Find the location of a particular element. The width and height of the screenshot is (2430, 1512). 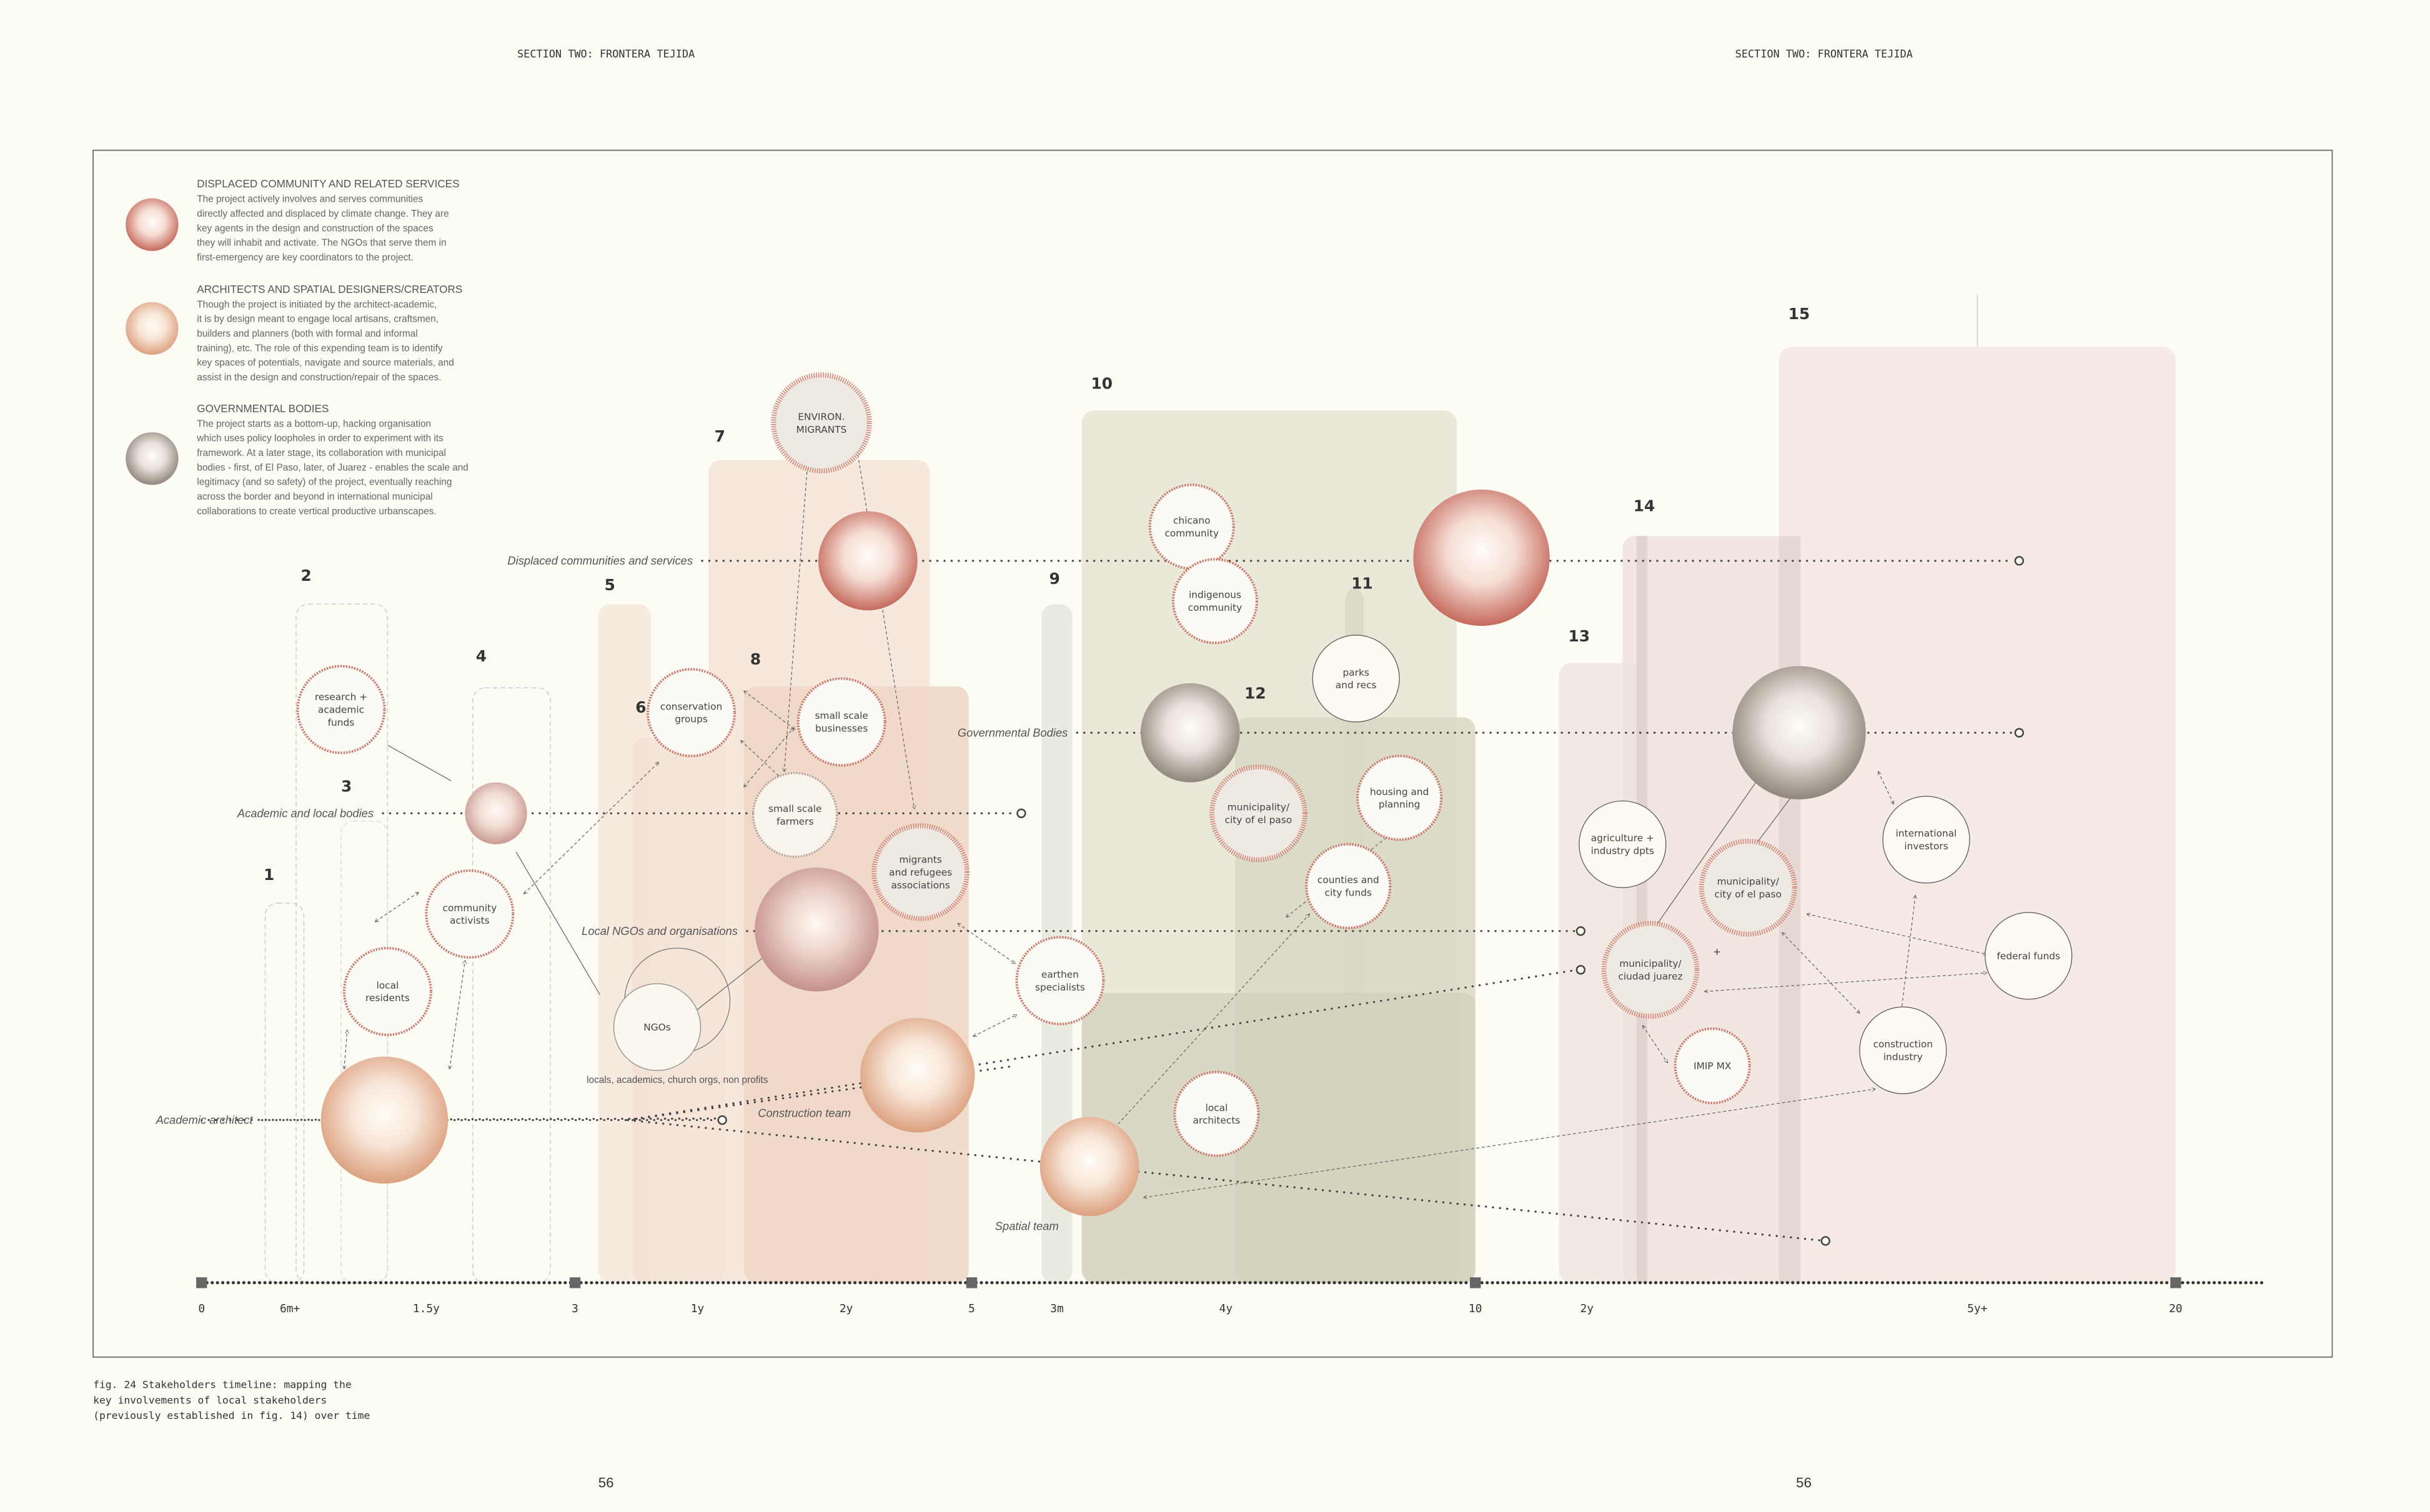

stakeholder-node: small scale businesses is located at coordinates (841, 722).